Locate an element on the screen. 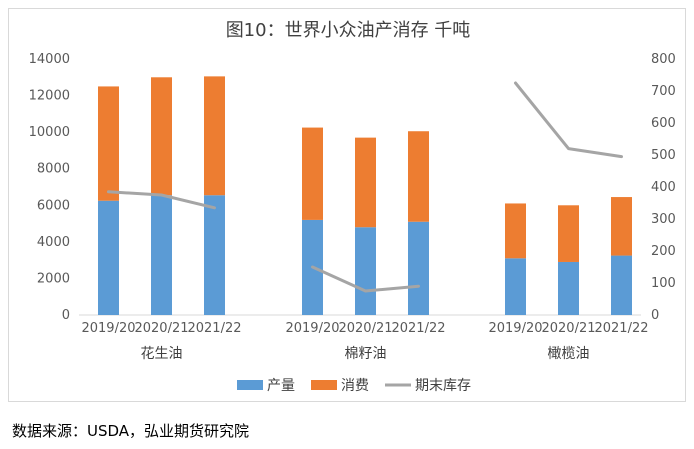 The image size is (694, 449). right-axis-tick-label: 200 is located at coordinates (663, 251).